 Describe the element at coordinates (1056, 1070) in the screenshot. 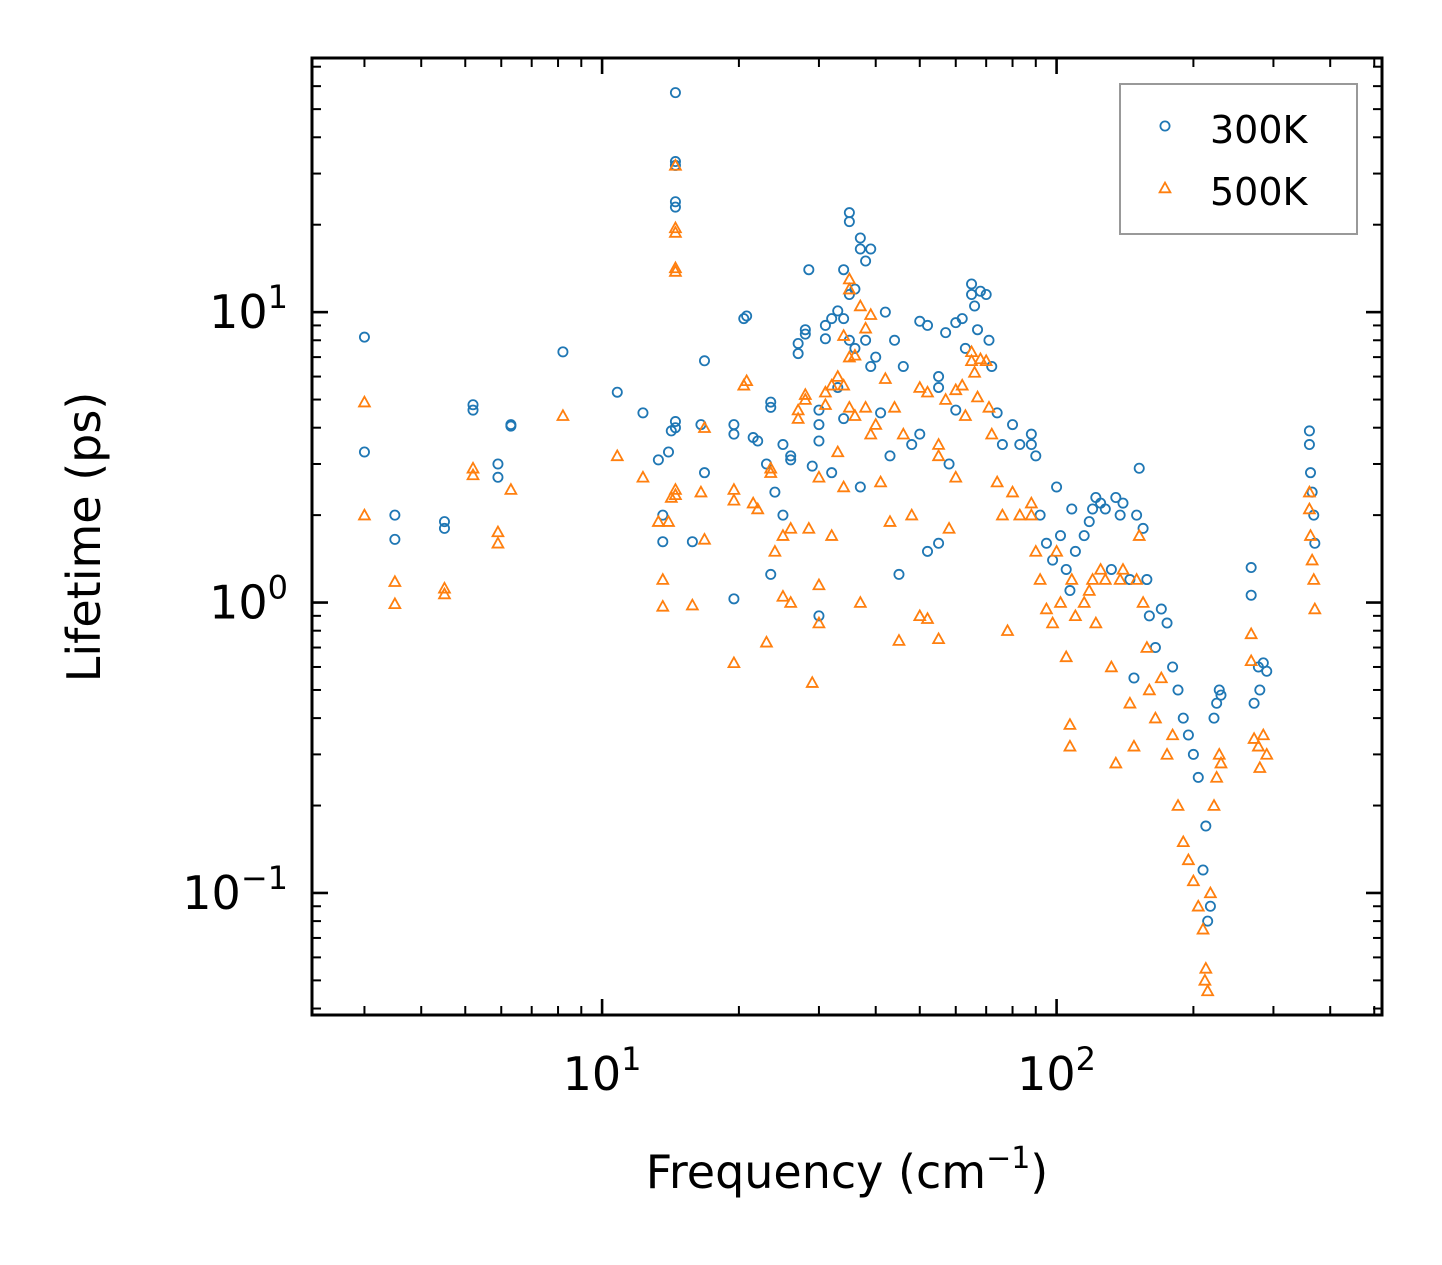

I see `x-tick-label: 102` at that location.